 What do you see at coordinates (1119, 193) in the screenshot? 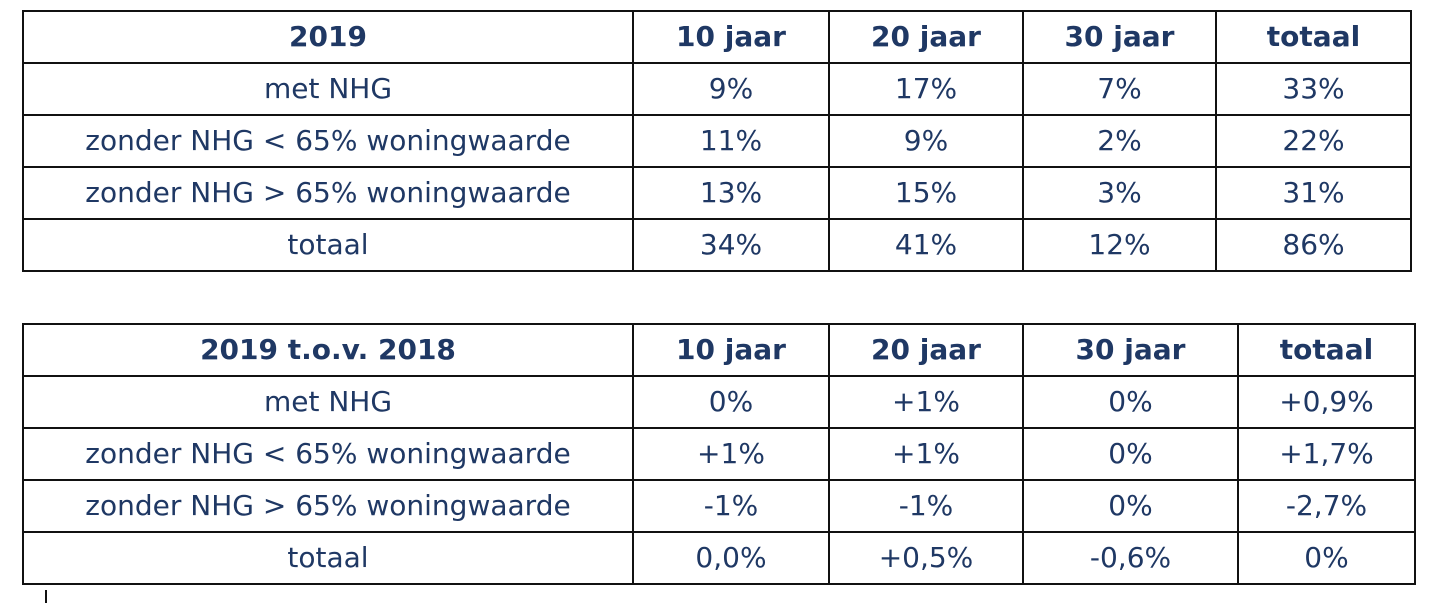
I see `cell: 3%` at bounding box center [1119, 193].